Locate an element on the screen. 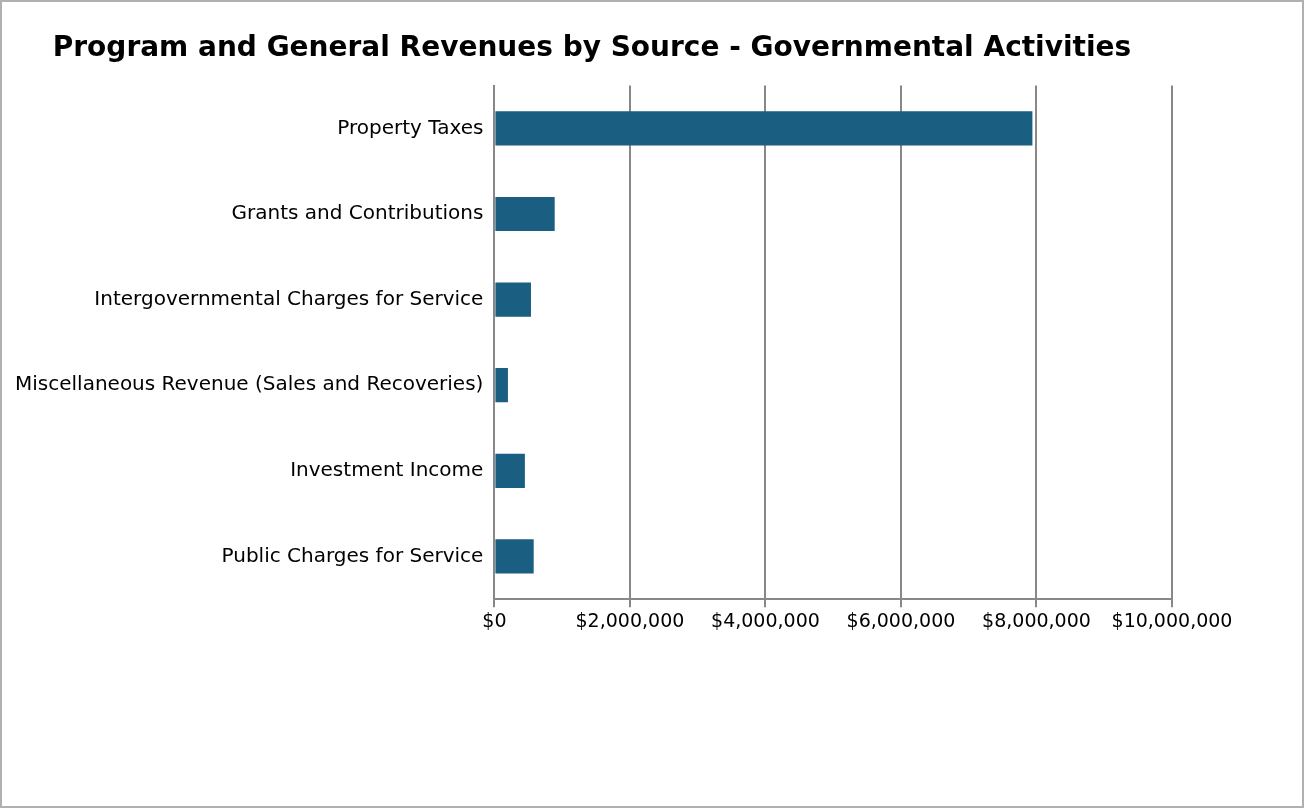  y-tick-label: Property Taxes is located at coordinates (410, 126).